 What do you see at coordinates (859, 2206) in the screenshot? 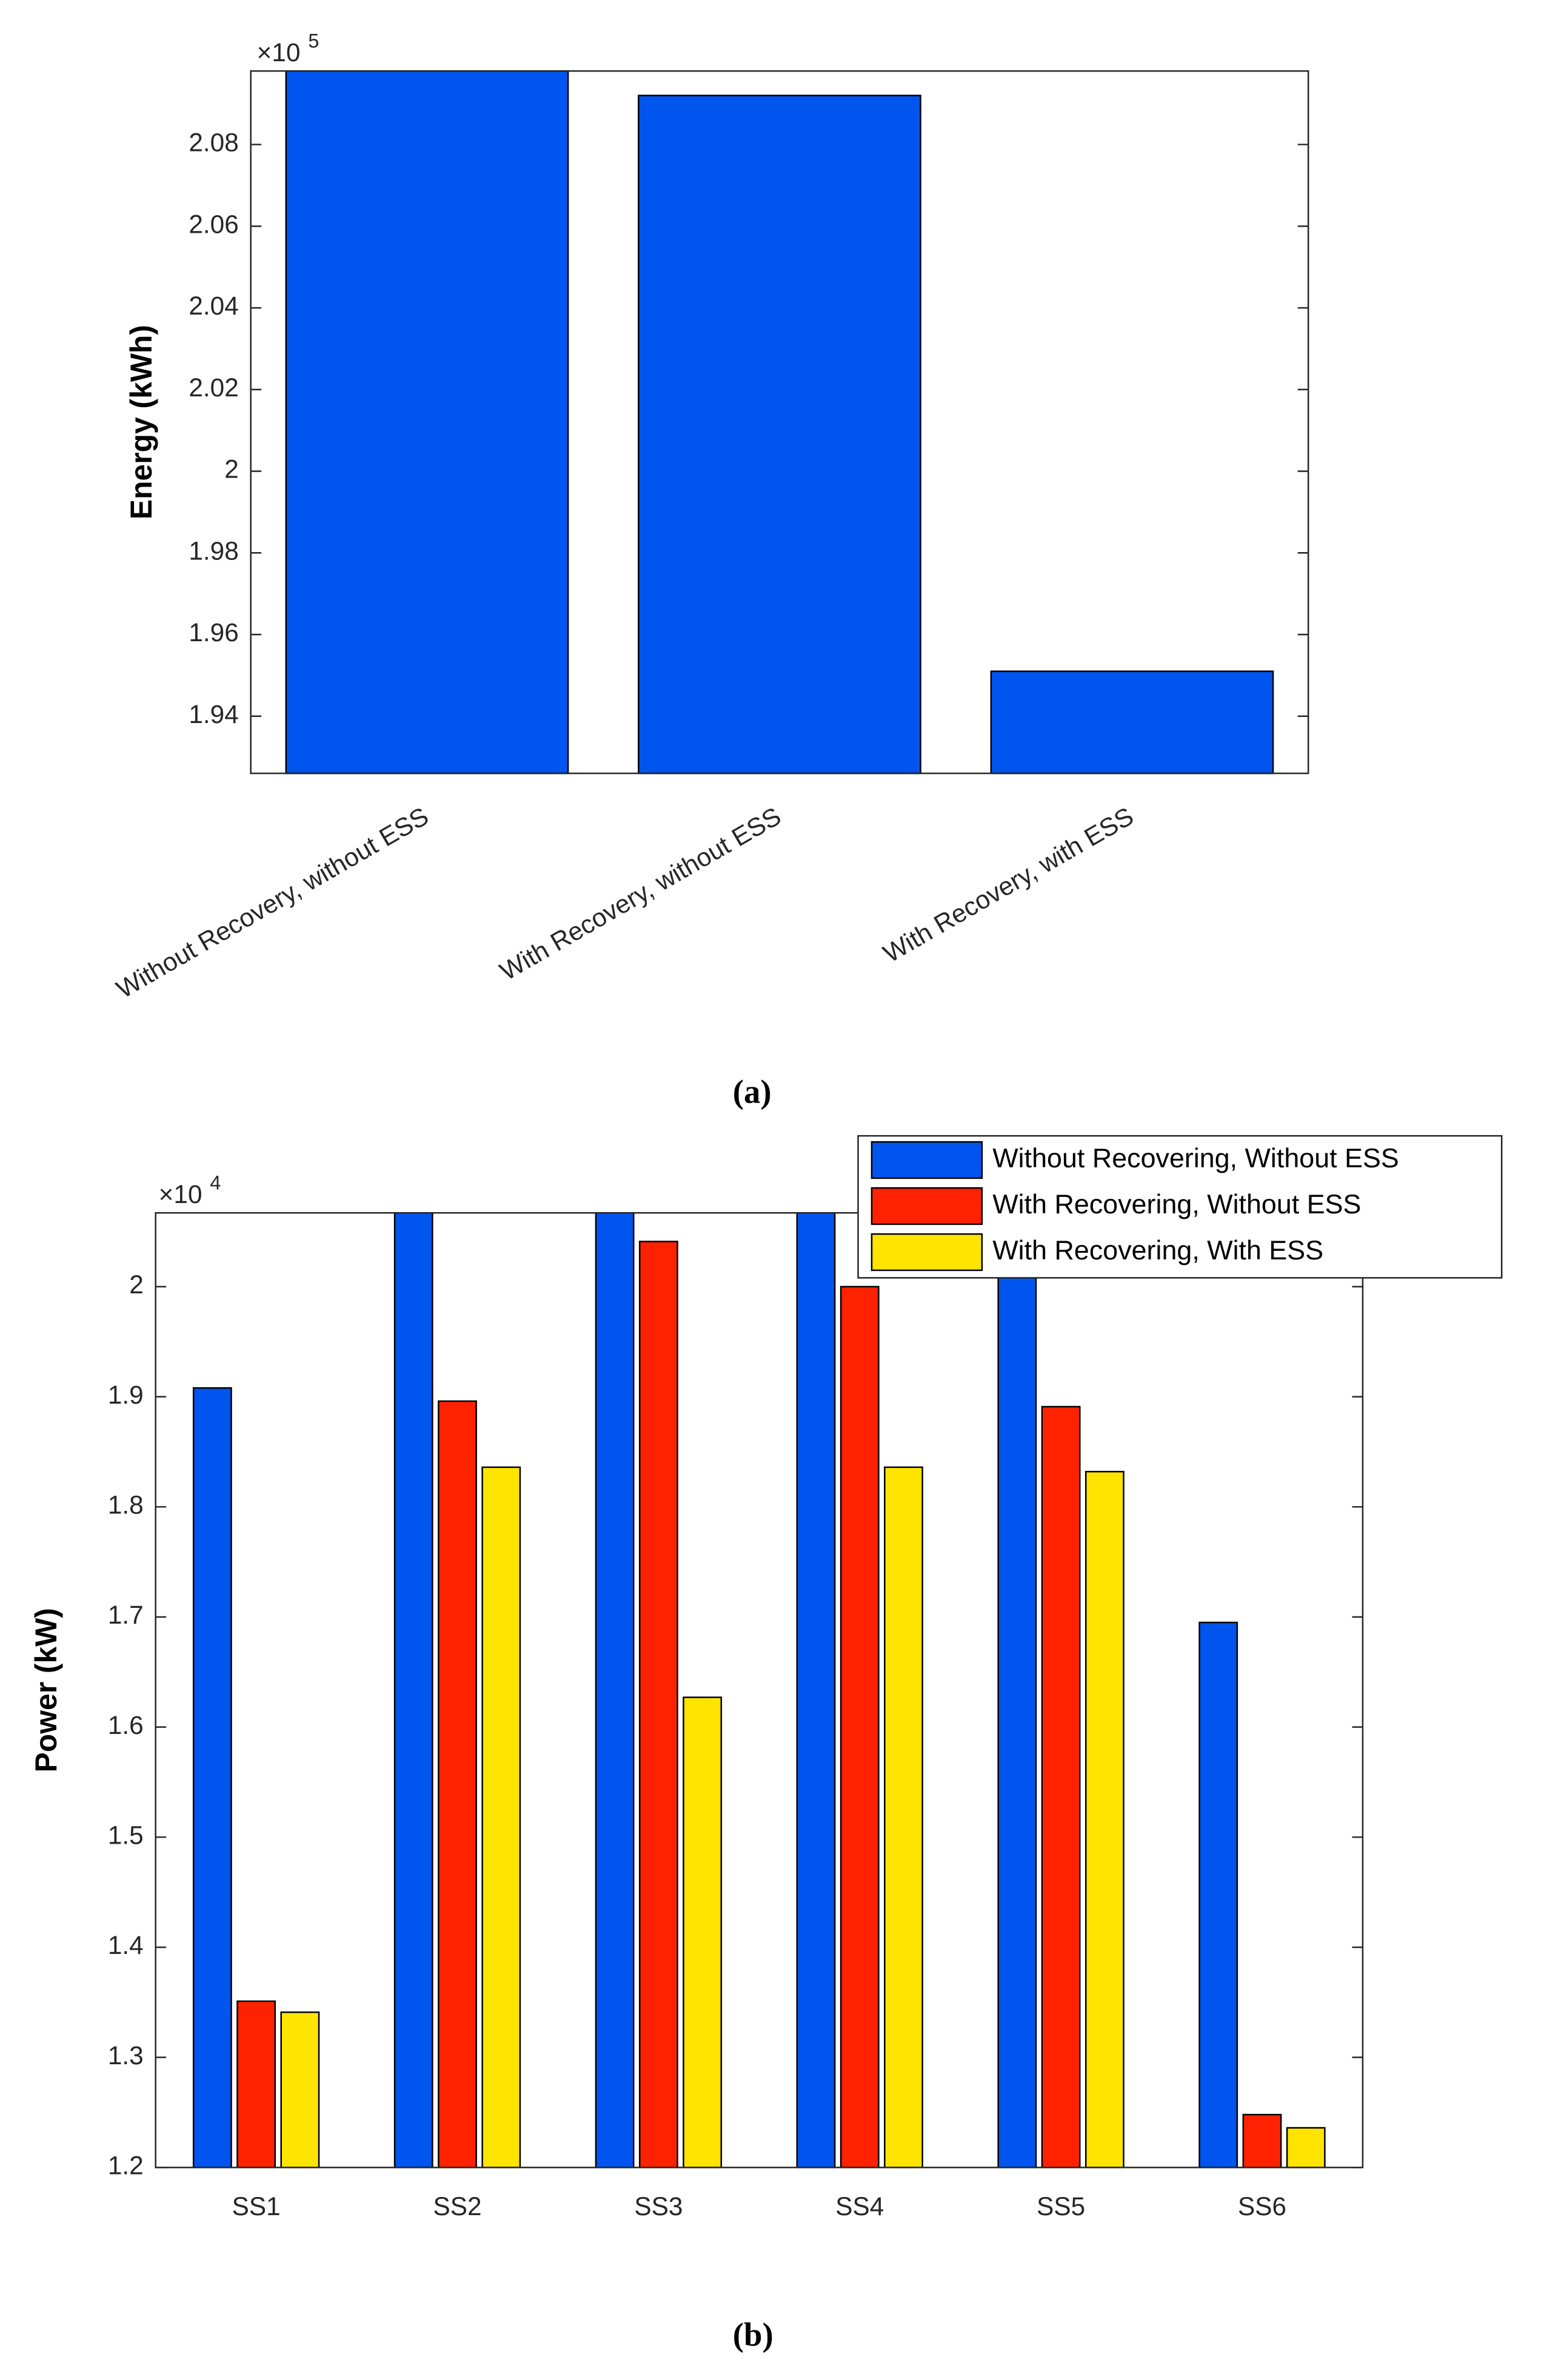
I see `x-tick-label: SS4` at bounding box center [859, 2206].